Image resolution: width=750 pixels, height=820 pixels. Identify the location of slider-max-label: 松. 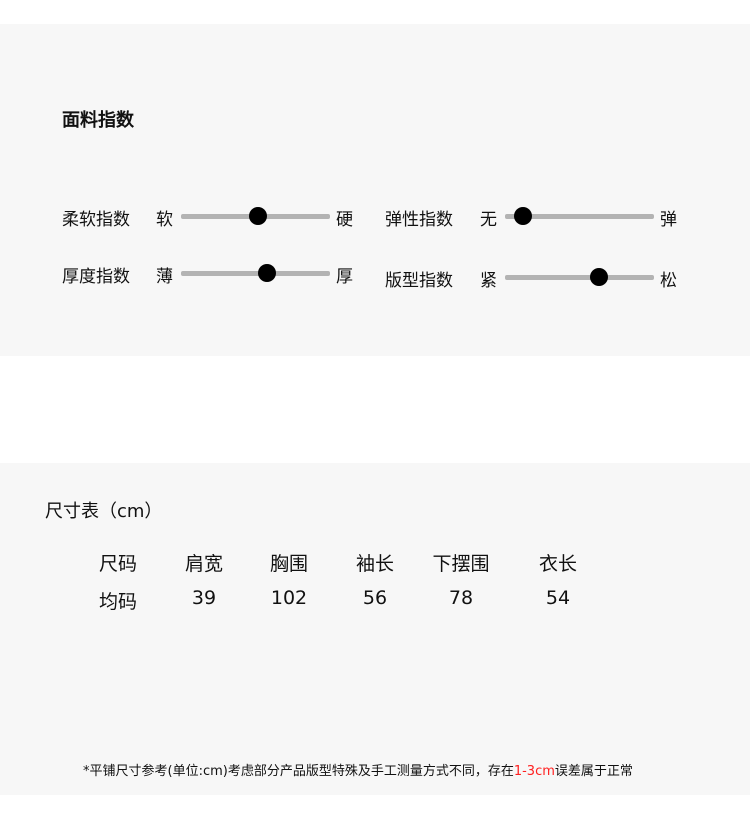
(668, 281).